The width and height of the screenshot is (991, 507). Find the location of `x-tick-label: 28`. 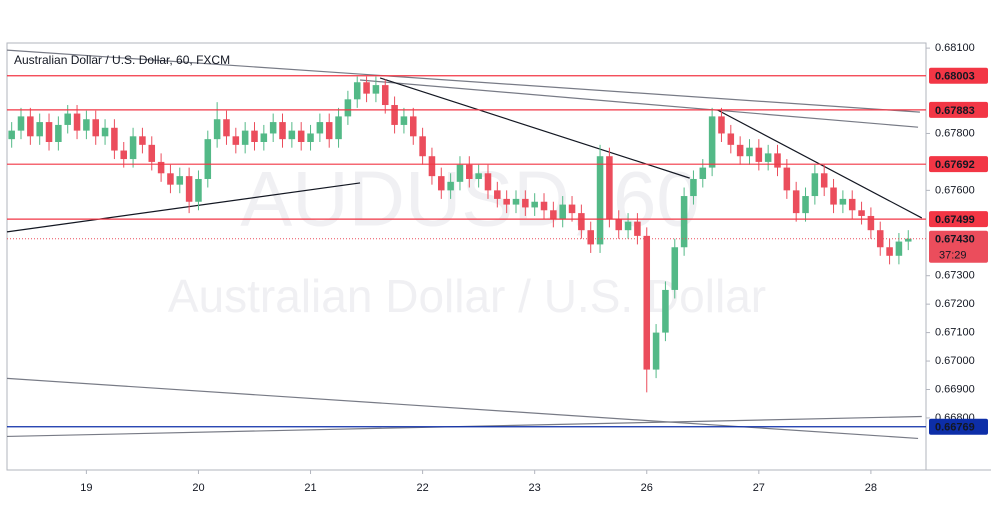

x-tick-label: 28 is located at coordinates (871, 488).